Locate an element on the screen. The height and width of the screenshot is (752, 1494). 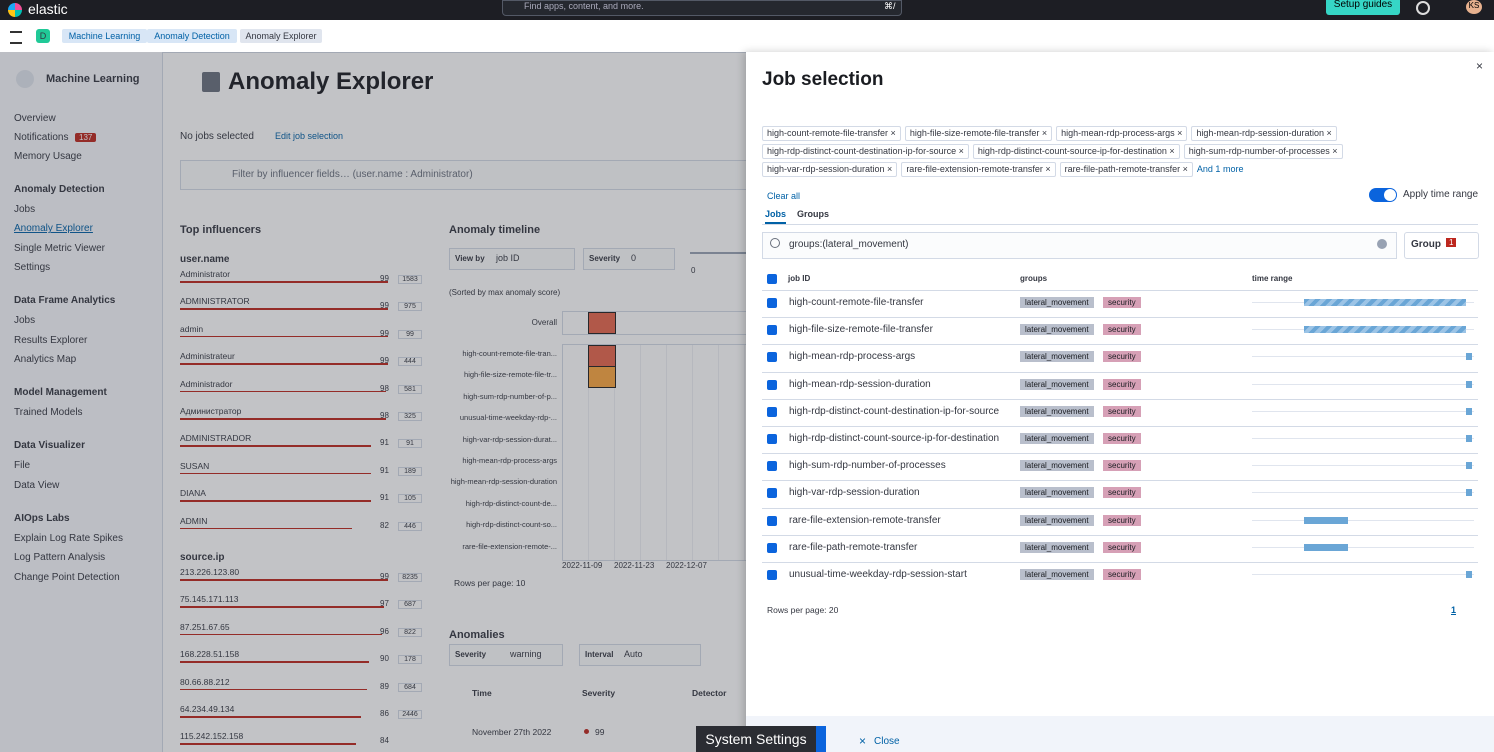
job-tag: high-mean-rdp-session-duration × is located at coordinates (1264, 133).